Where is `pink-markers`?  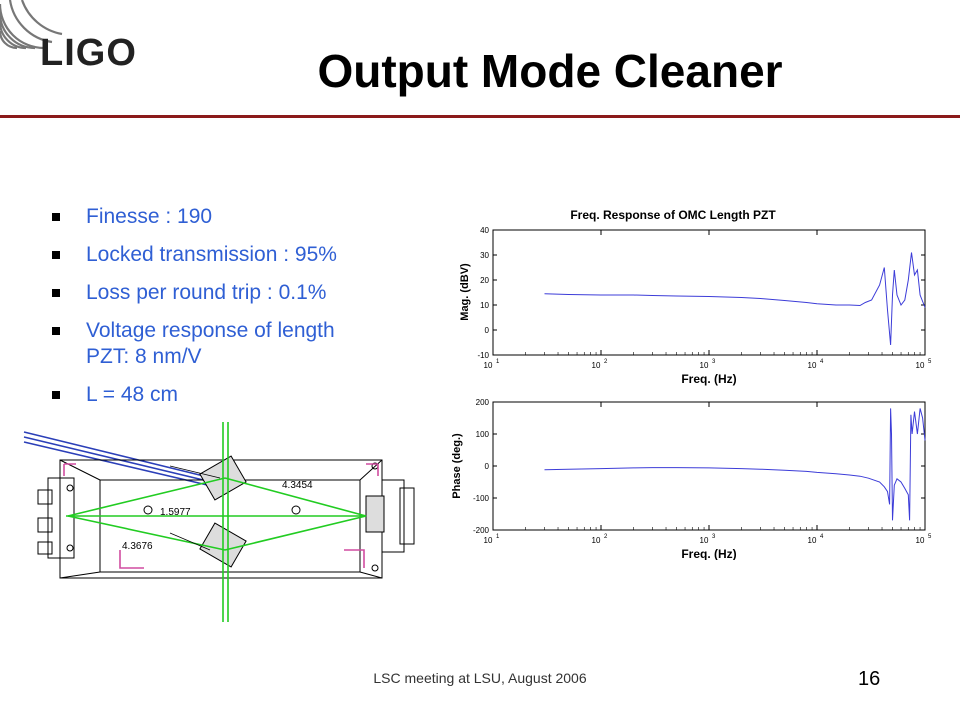 pink-markers is located at coordinates (221, 516).